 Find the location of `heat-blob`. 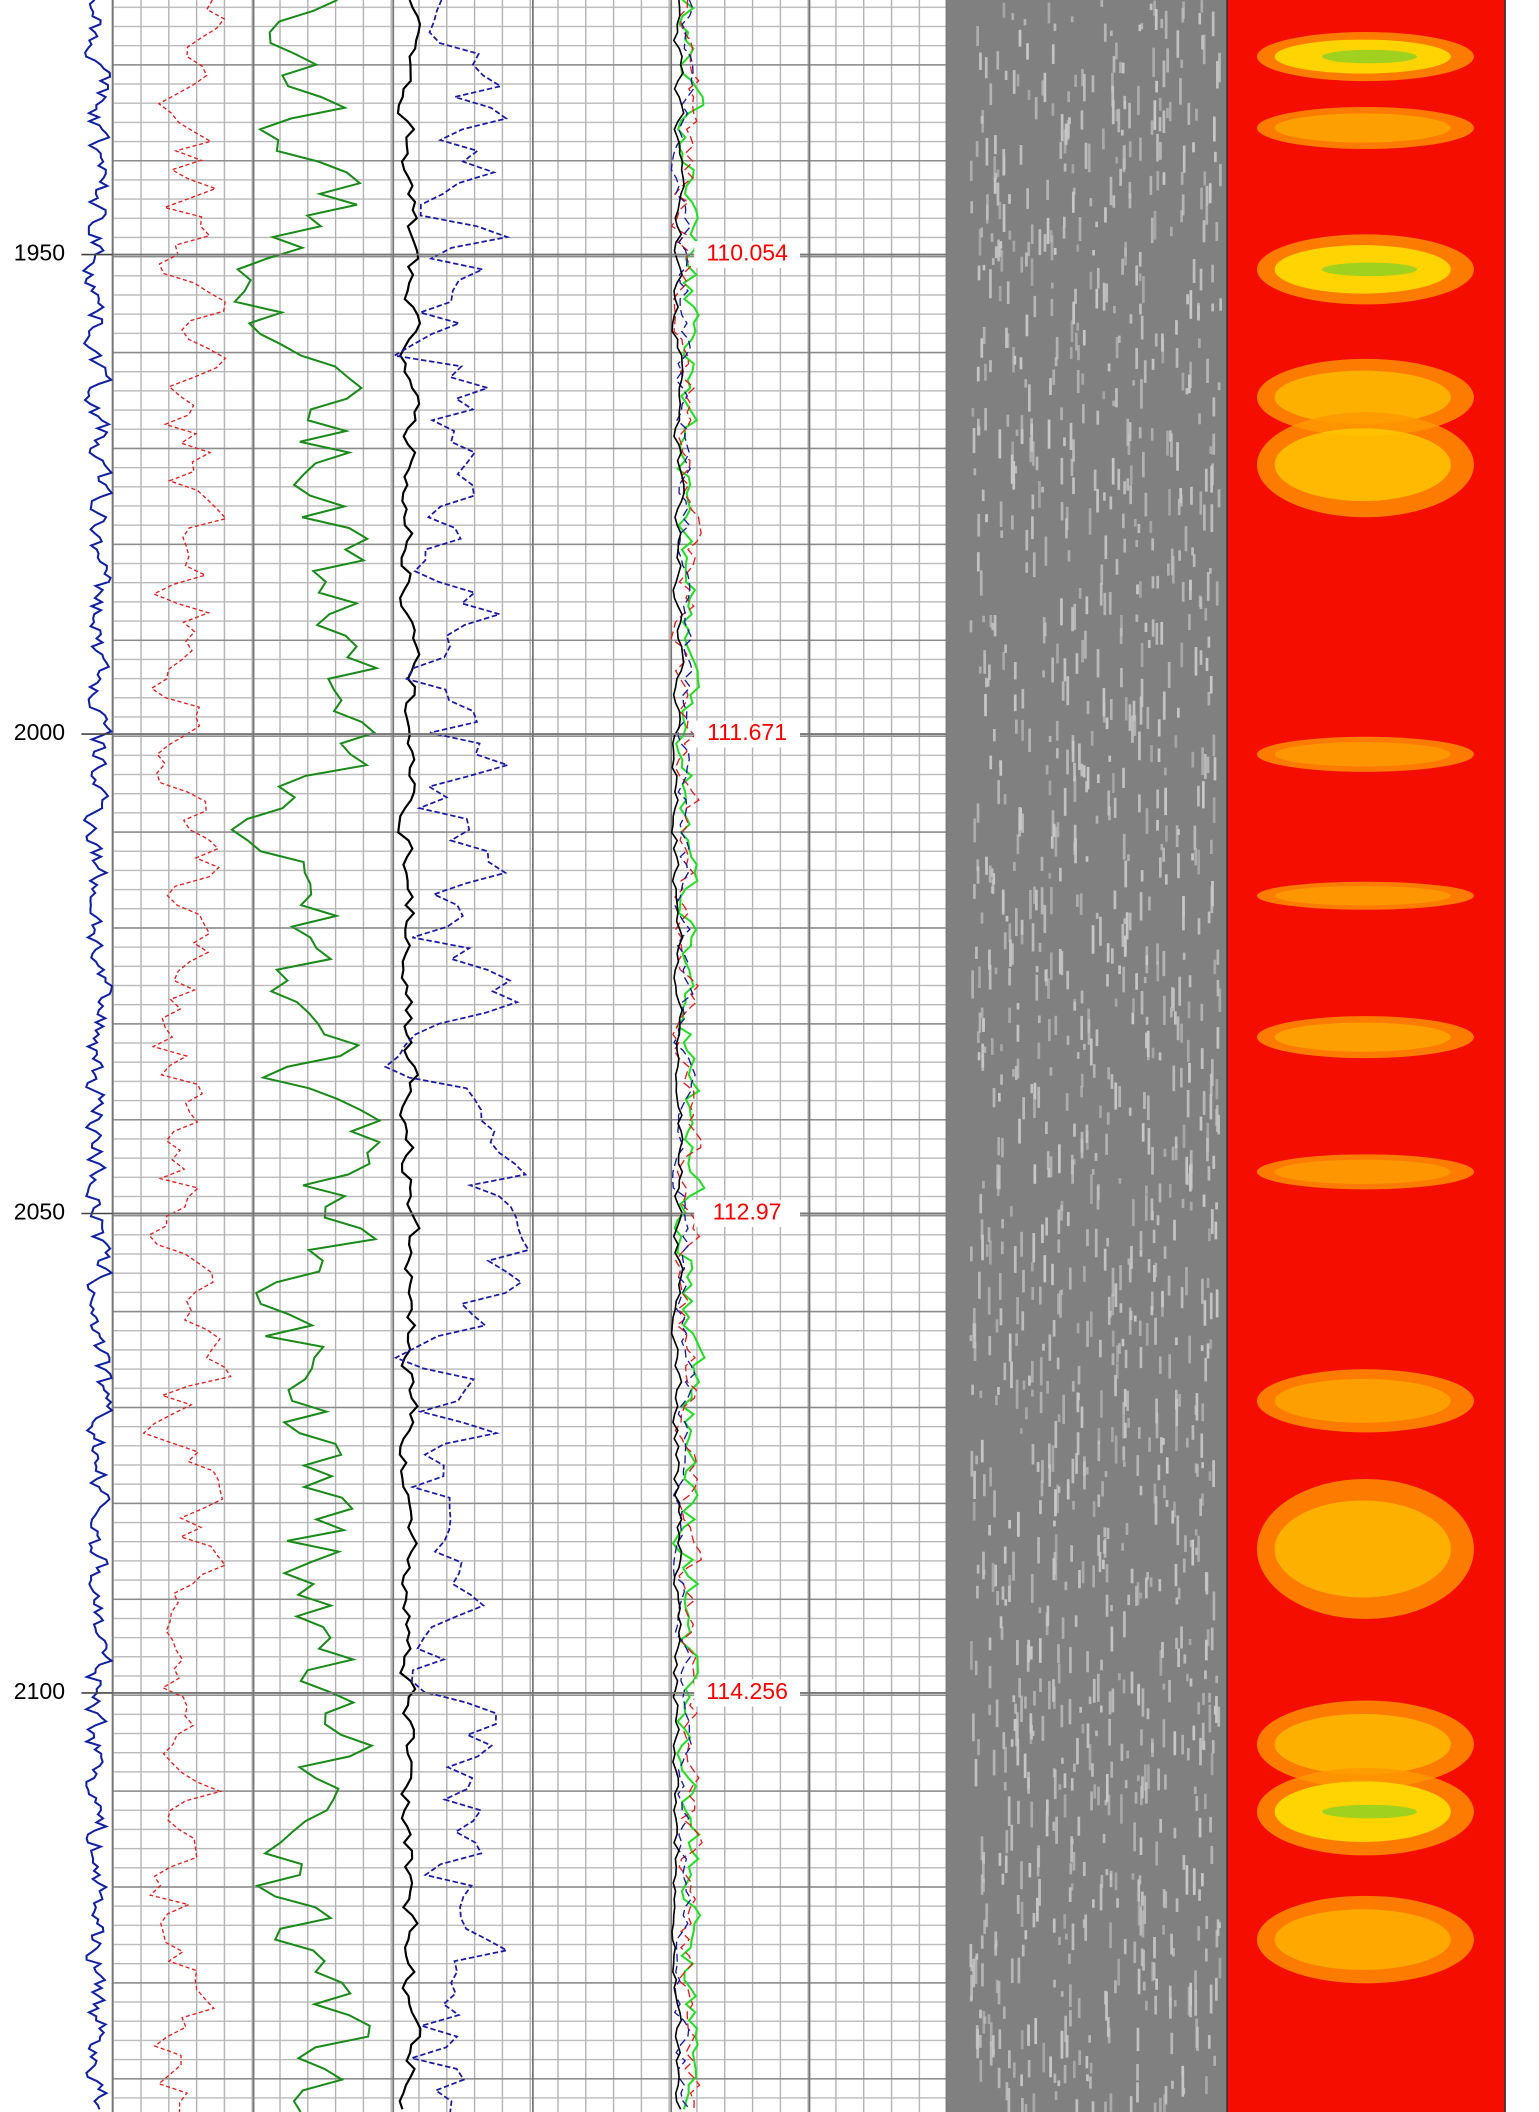

heat-blob is located at coordinates (1365, 895).